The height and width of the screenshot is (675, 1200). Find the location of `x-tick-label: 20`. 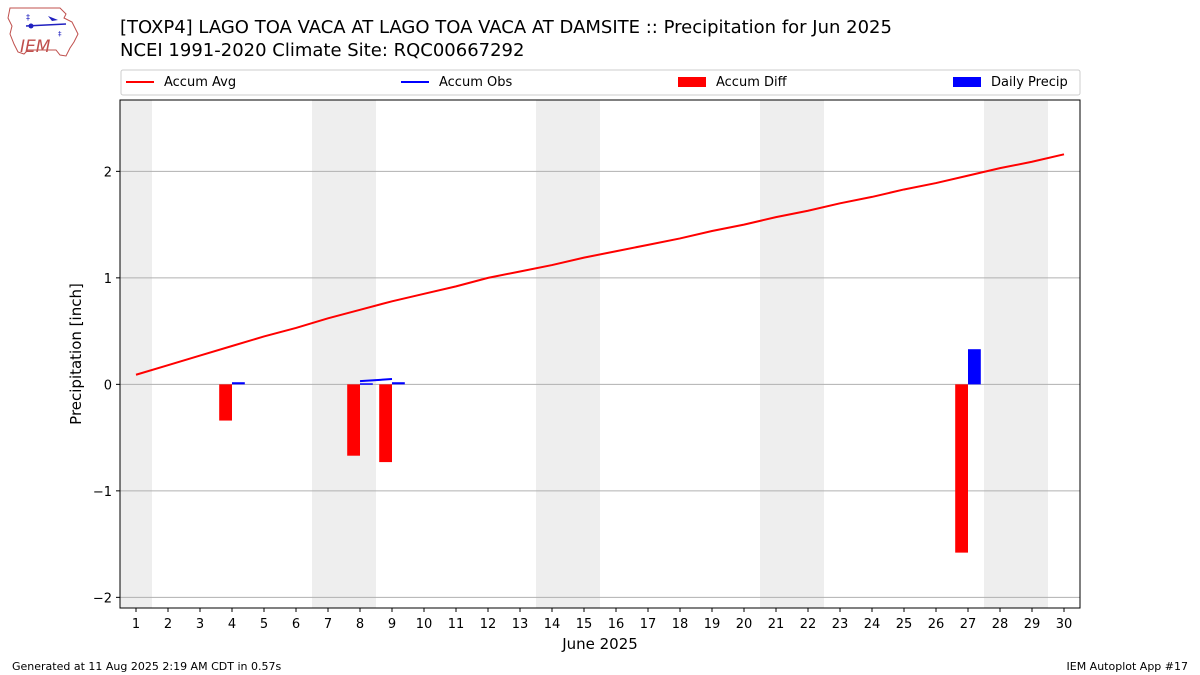

x-tick-label: 20 is located at coordinates (744, 624).